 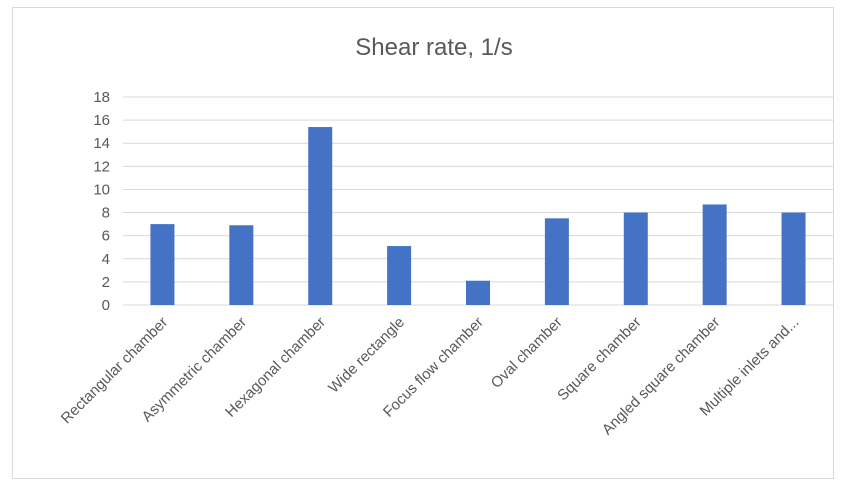 What do you see at coordinates (101, 120) in the screenshot?
I see `y-tick-label: 16` at bounding box center [101, 120].